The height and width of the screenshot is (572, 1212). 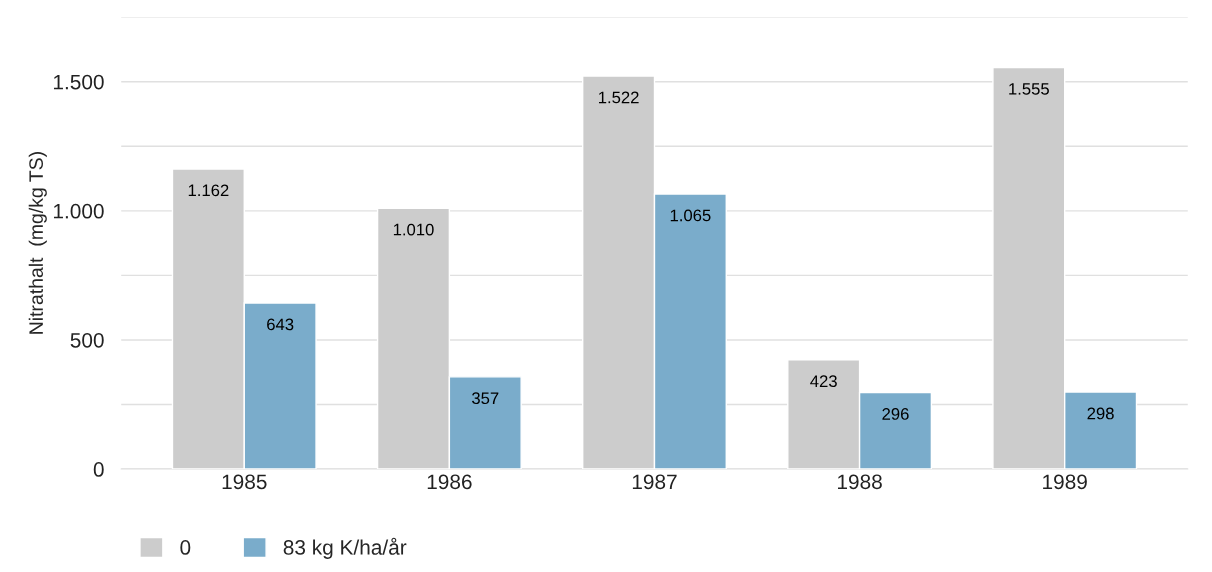 I want to click on data-label: 643, so click(x=280, y=324).